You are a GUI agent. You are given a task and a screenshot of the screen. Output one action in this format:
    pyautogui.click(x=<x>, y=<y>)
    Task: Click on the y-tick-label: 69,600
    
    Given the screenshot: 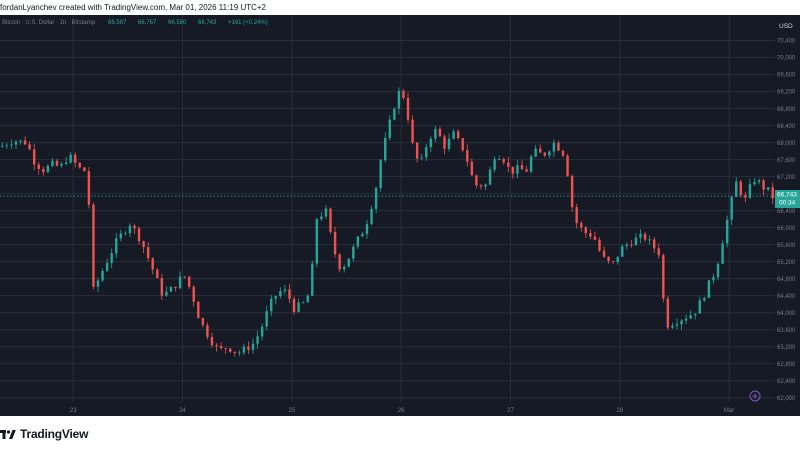 What is the action you would take?
    pyautogui.click(x=786, y=76)
    